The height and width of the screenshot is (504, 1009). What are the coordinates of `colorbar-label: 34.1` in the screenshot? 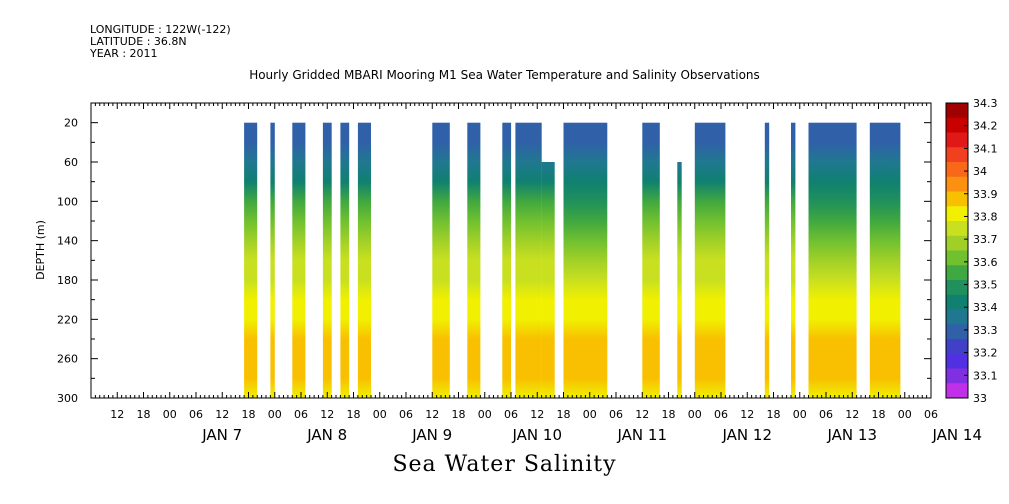 It's located at (985, 148).